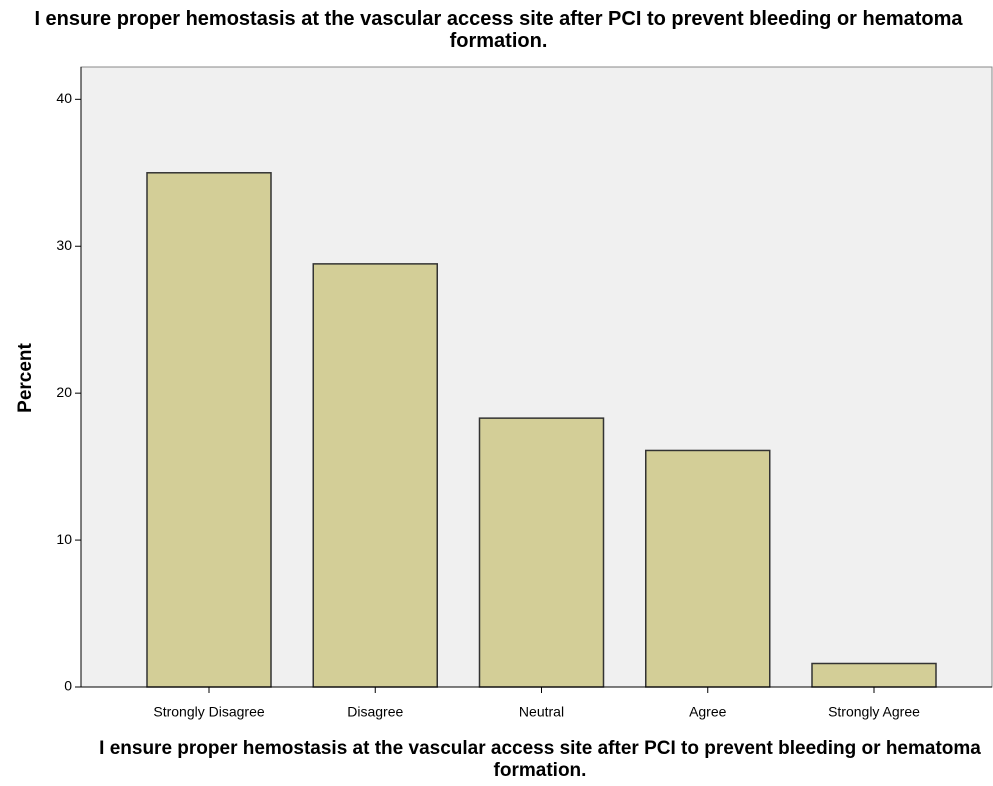 This screenshot has width=993, height=786. Describe the element at coordinates (68, 686) in the screenshot. I see `y-tick-label: 0` at that location.